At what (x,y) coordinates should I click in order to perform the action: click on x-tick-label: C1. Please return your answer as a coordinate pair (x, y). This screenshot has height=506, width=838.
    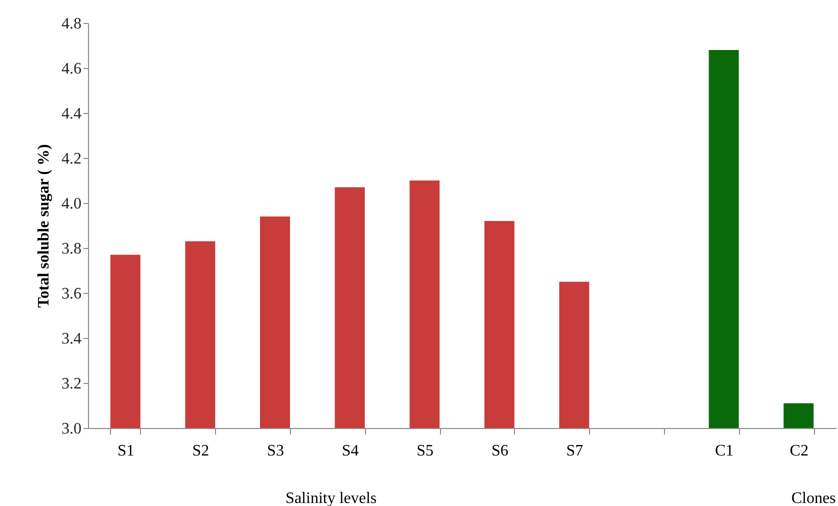
    Looking at the image, I should click on (724, 451).